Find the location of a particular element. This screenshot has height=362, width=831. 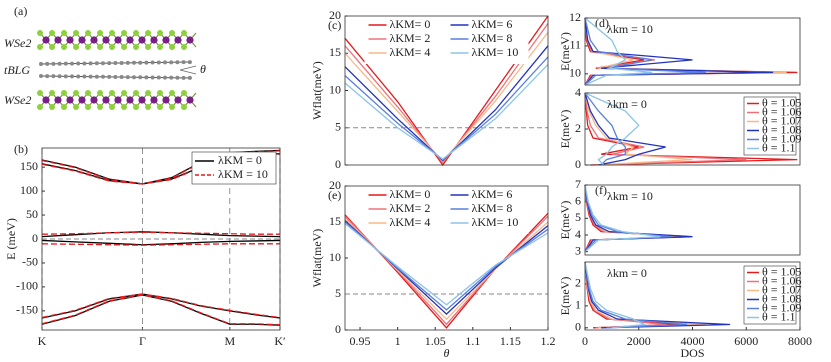

x-tick-label: 1 is located at coordinates (398, 341).